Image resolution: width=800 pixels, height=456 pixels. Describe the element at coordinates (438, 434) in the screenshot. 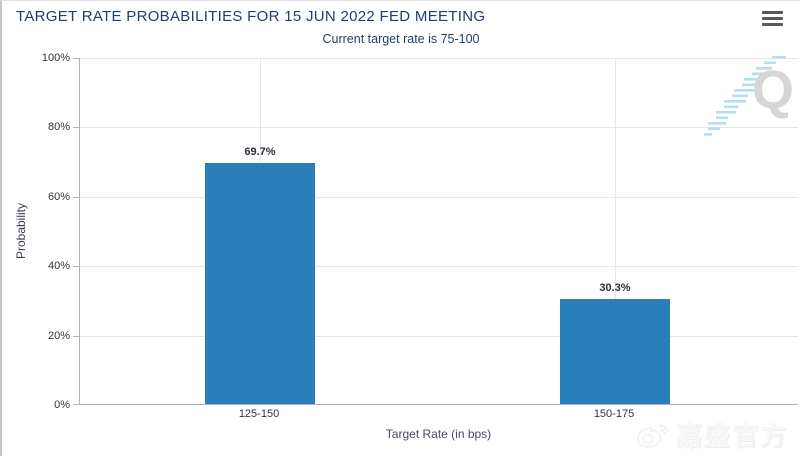

I see `x-axis-title: Target Rate (in bps)` at that location.